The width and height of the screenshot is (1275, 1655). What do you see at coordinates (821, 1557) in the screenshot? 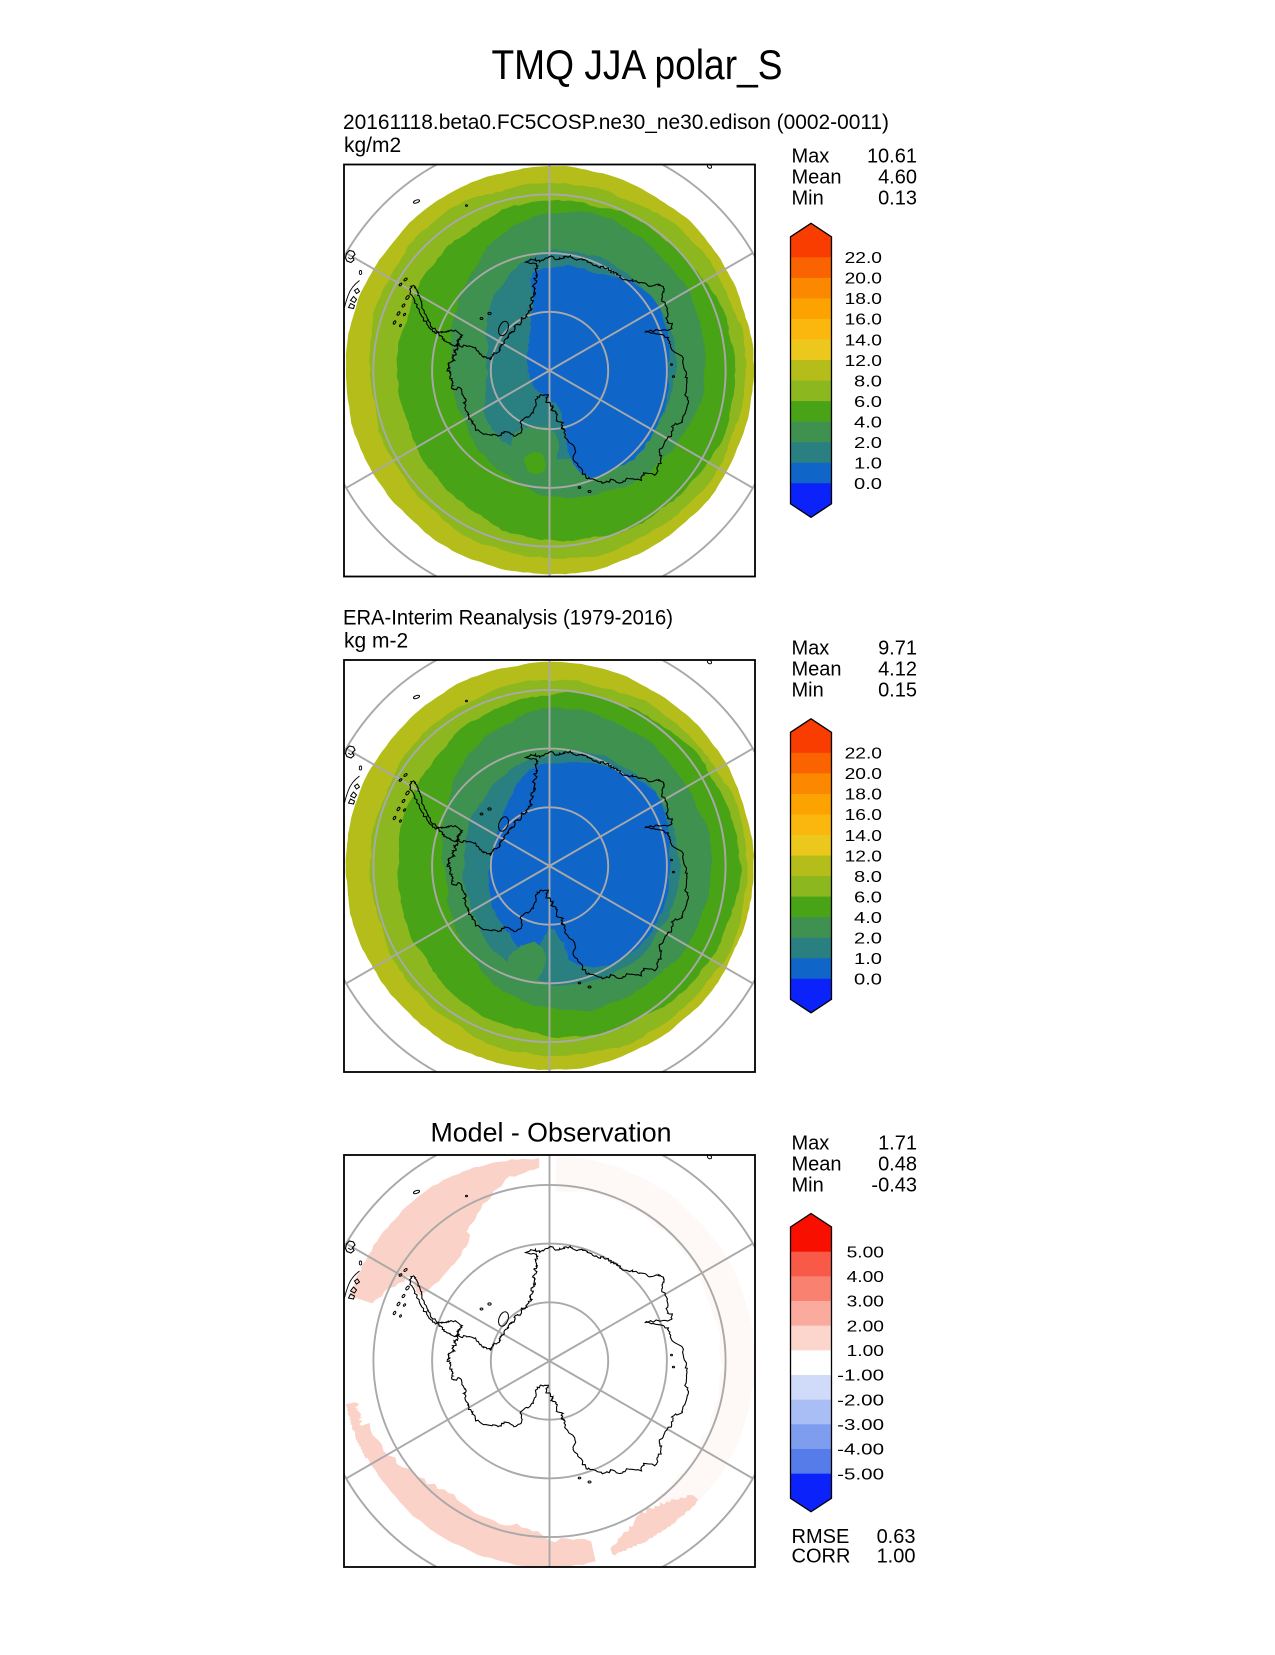
I see `svg-text: CORR` at bounding box center [821, 1557].